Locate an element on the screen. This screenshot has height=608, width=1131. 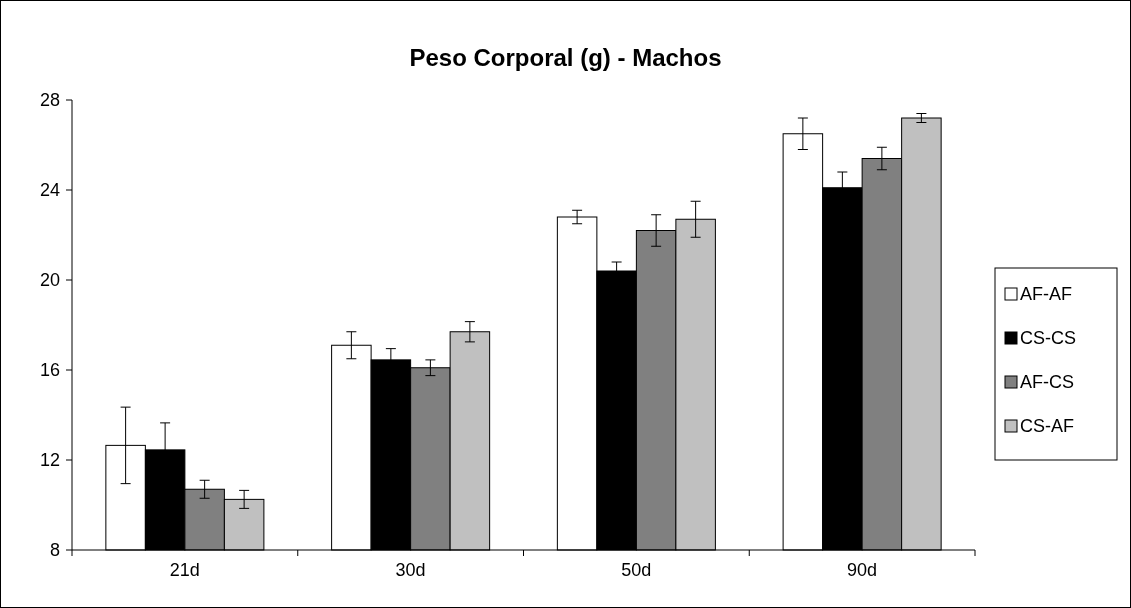
x-tick-label: 50d is located at coordinates (636, 570).